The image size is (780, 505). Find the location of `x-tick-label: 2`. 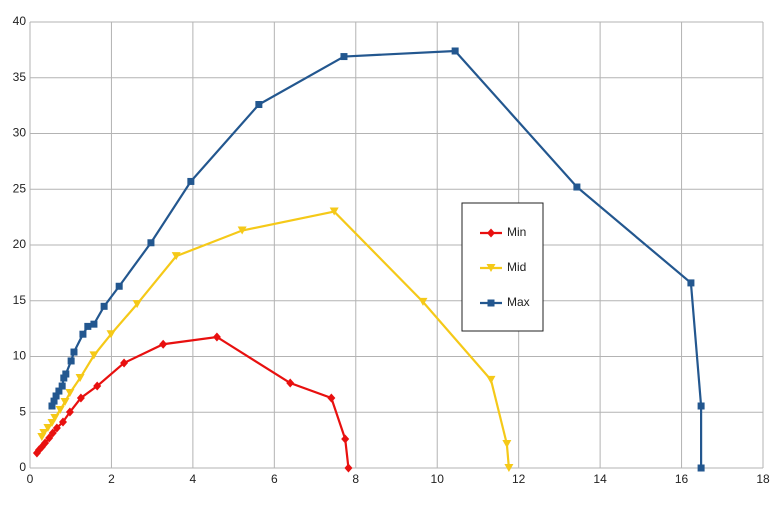

x-tick-label: 2 is located at coordinates (111, 479).